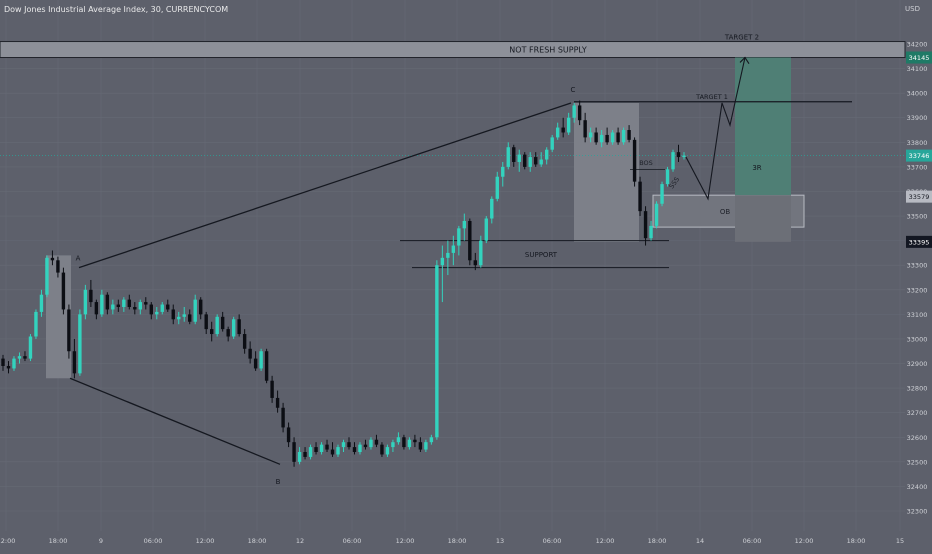 This screenshot has width=932, height=554. What do you see at coordinates (548, 50) in the screenshot?
I see `supply-zone-label: NOT FRESH SUPPLY` at bounding box center [548, 50].